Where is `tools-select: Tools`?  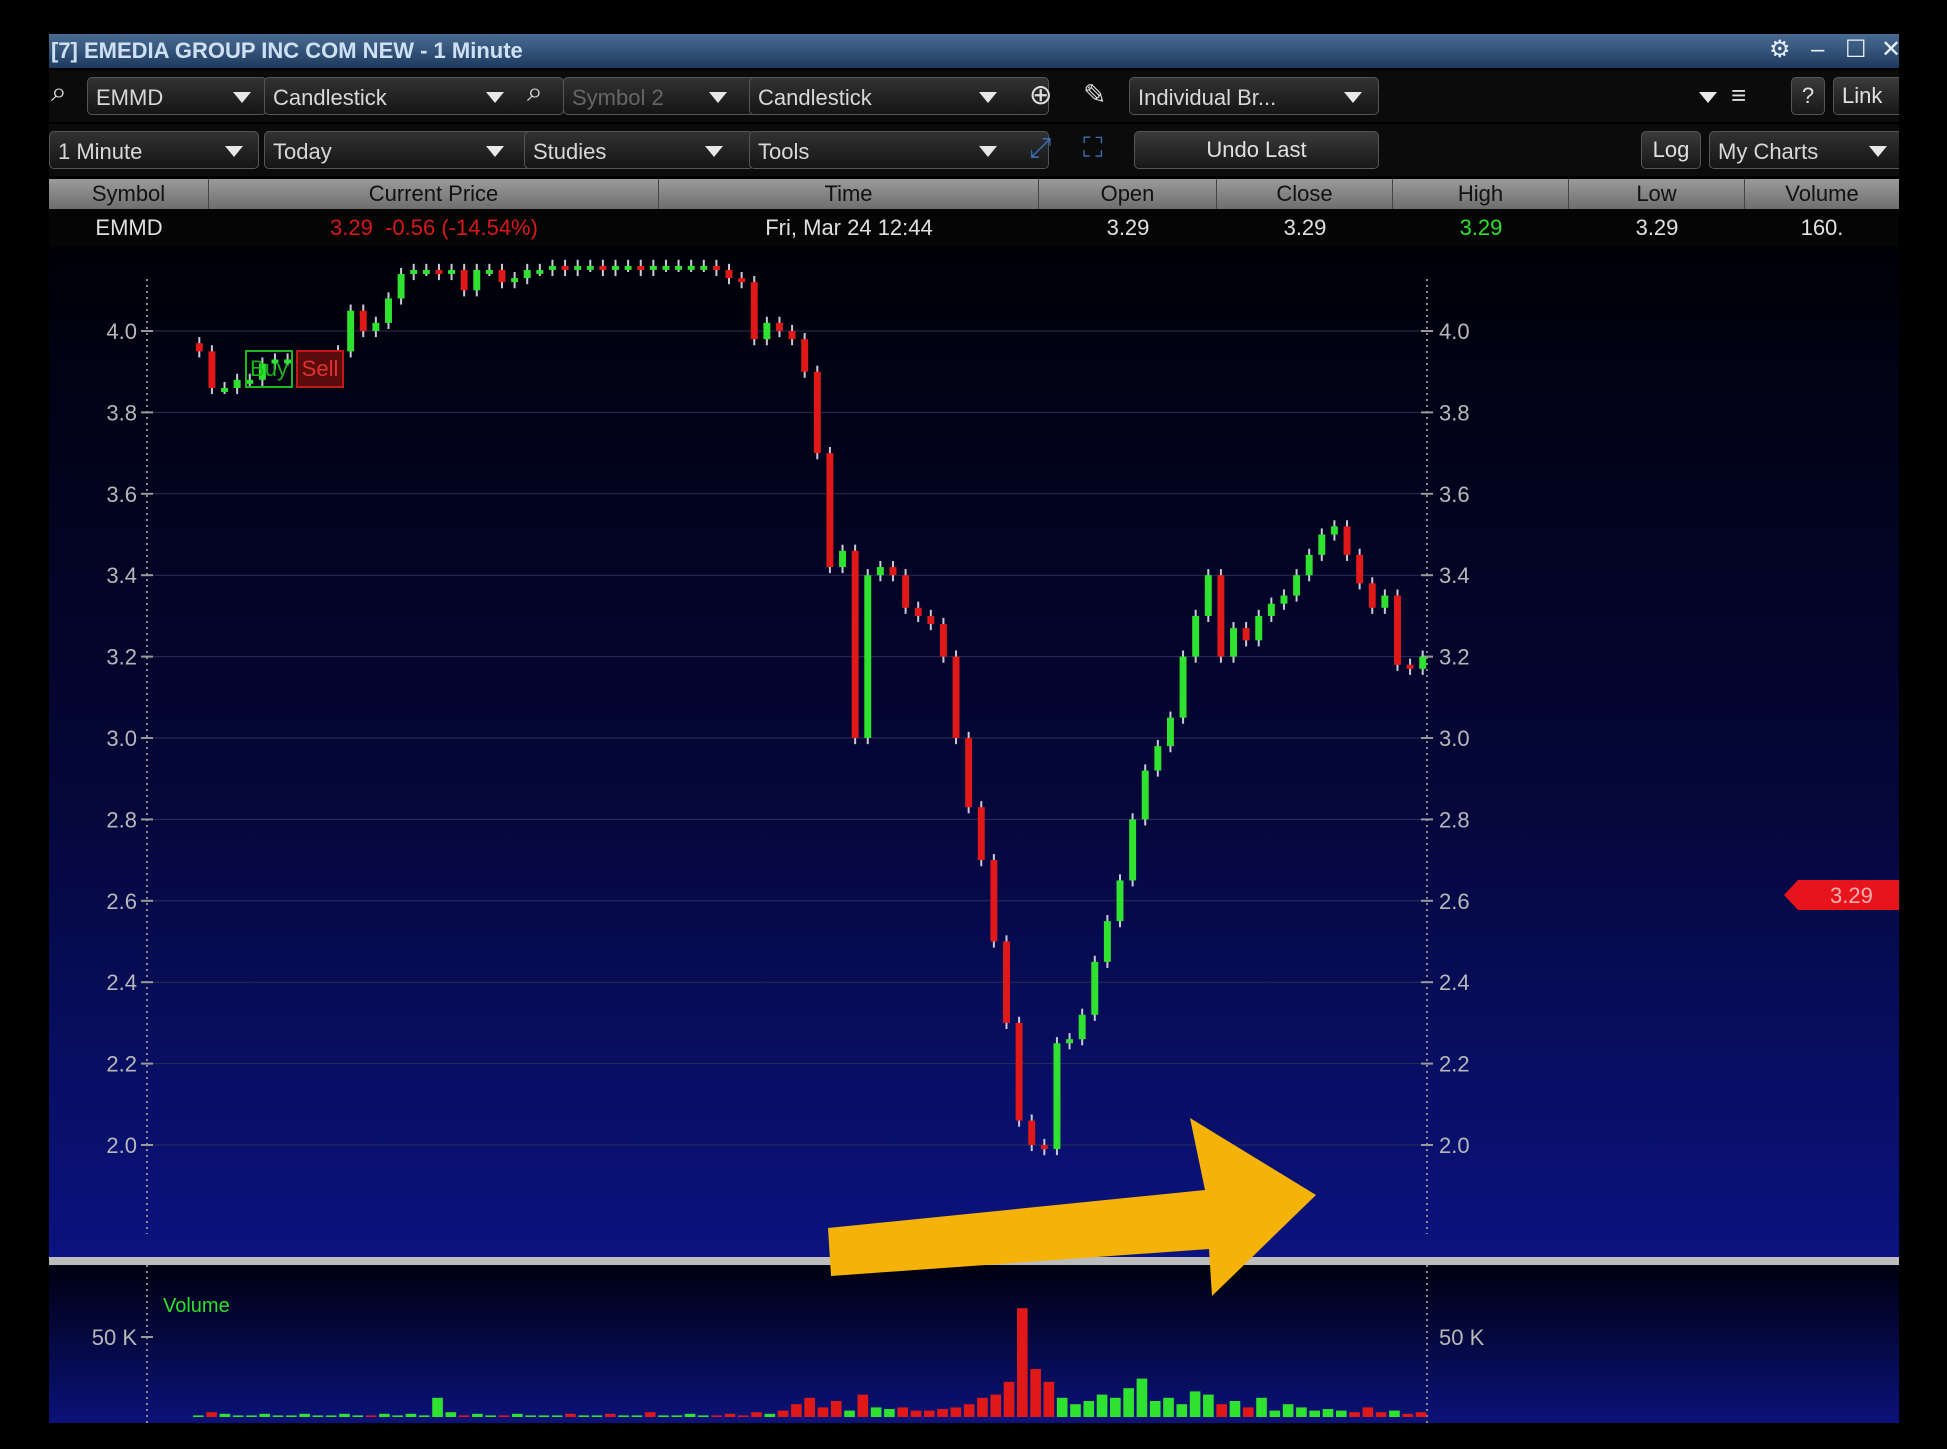
tools-select: Tools is located at coordinates (899, 150).